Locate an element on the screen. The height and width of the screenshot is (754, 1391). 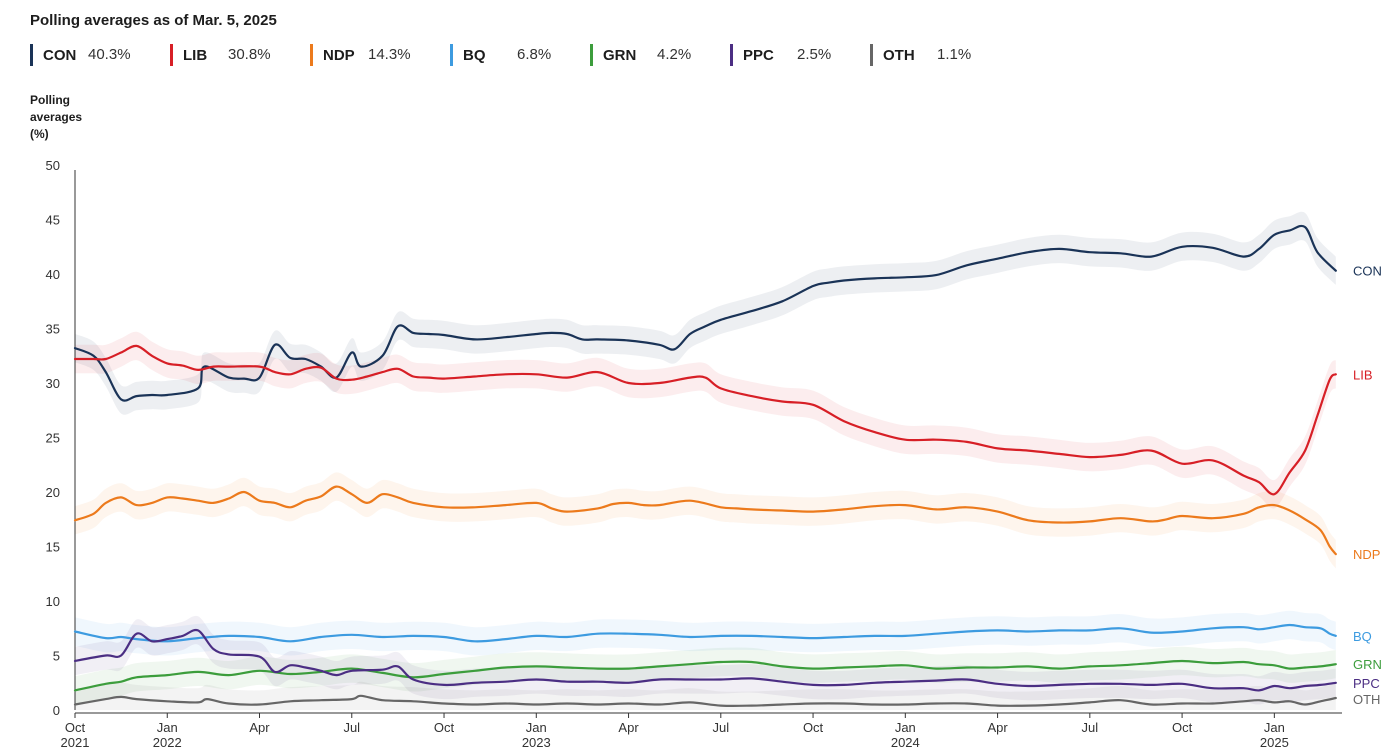
band-oth is located at coordinates (705, 695).